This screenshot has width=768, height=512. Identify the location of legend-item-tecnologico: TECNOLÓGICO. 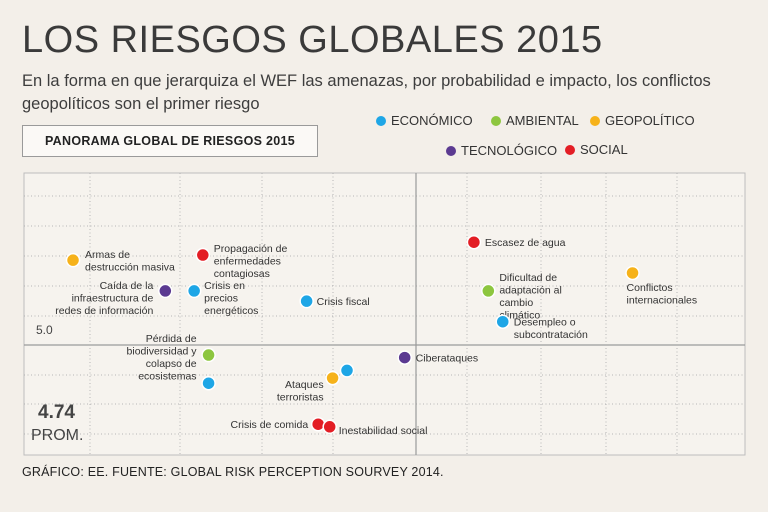
(501, 150).